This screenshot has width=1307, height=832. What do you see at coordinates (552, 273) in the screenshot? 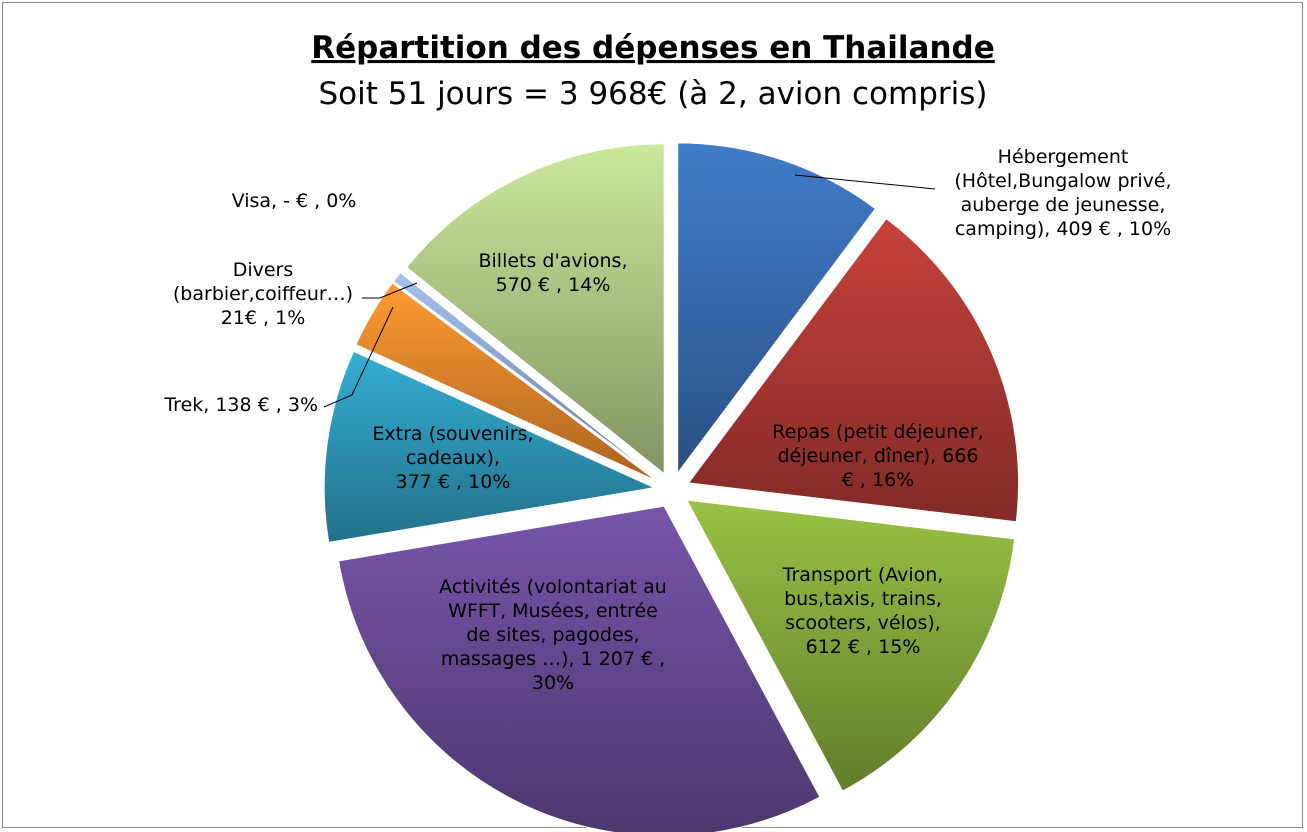
I see `slice-label-billets: Billets d'avions, 570 € , 14%` at bounding box center [552, 273].